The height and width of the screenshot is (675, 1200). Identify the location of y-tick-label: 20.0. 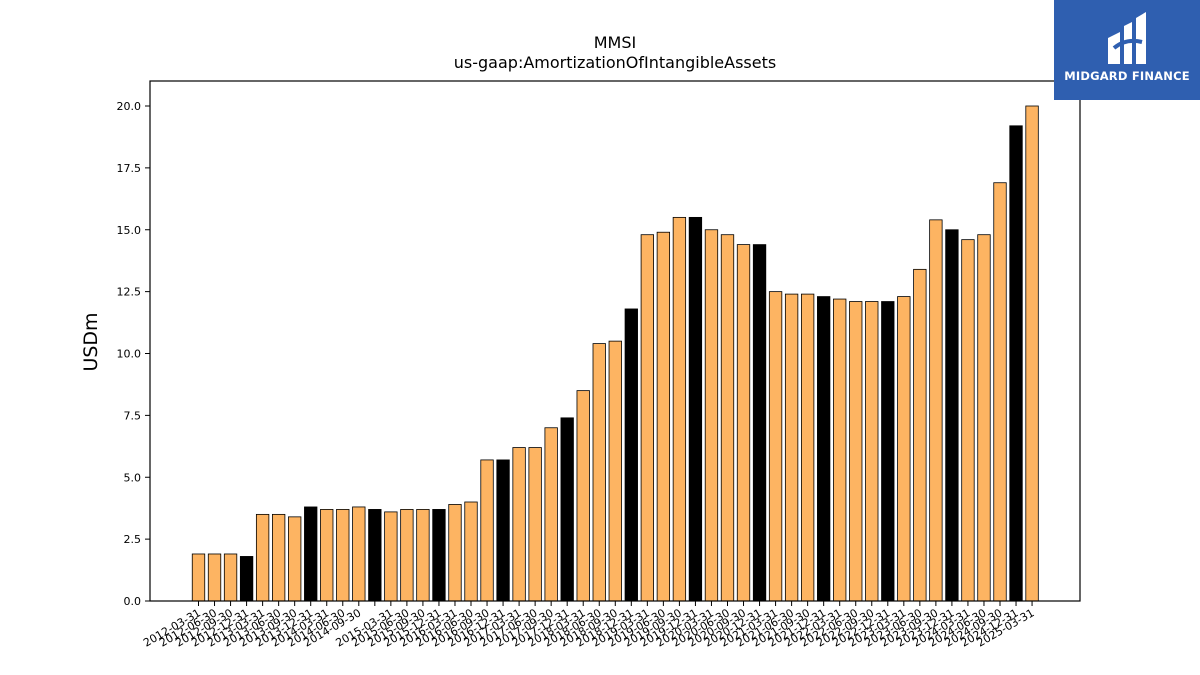
(129, 106).